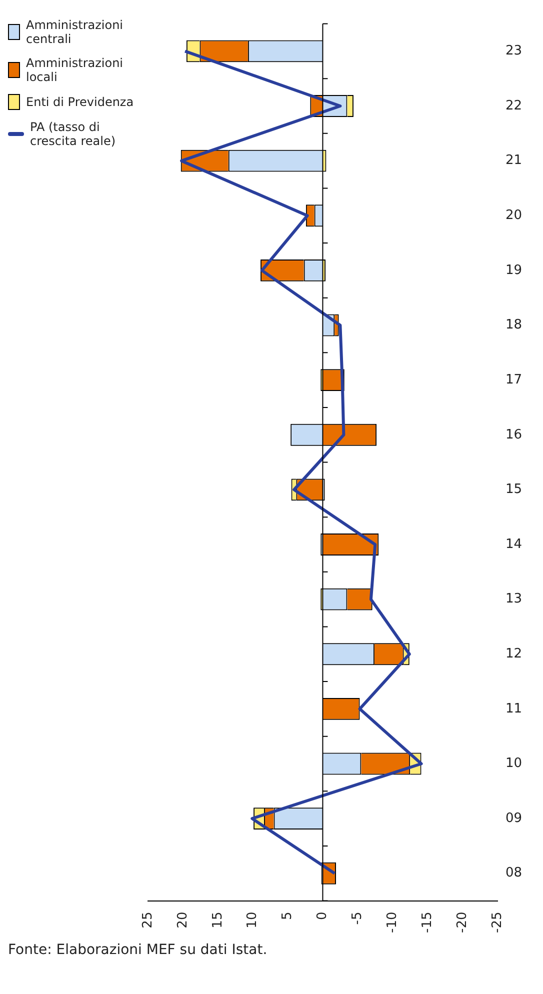 The image size is (543, 994). I want to click on y-tick-label: 14, so click(513, 544).